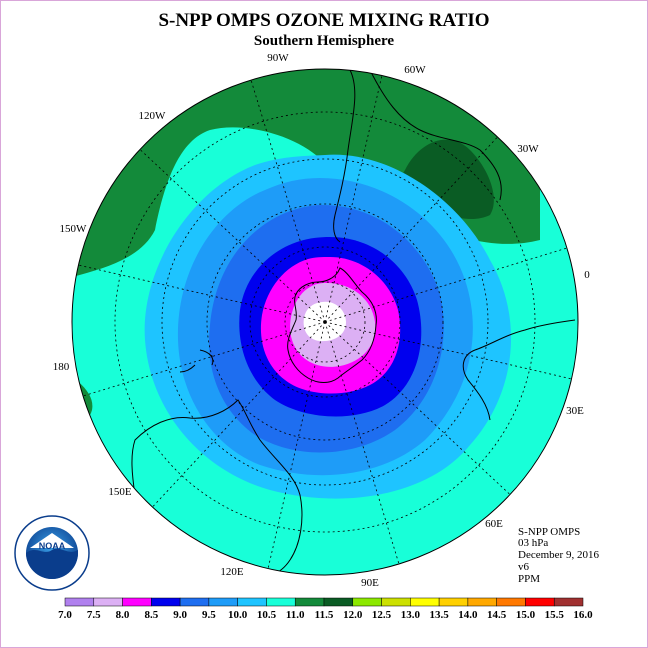 The image size is (648, 648). I want to click on longitude-label: 60E, so click(494, 524).